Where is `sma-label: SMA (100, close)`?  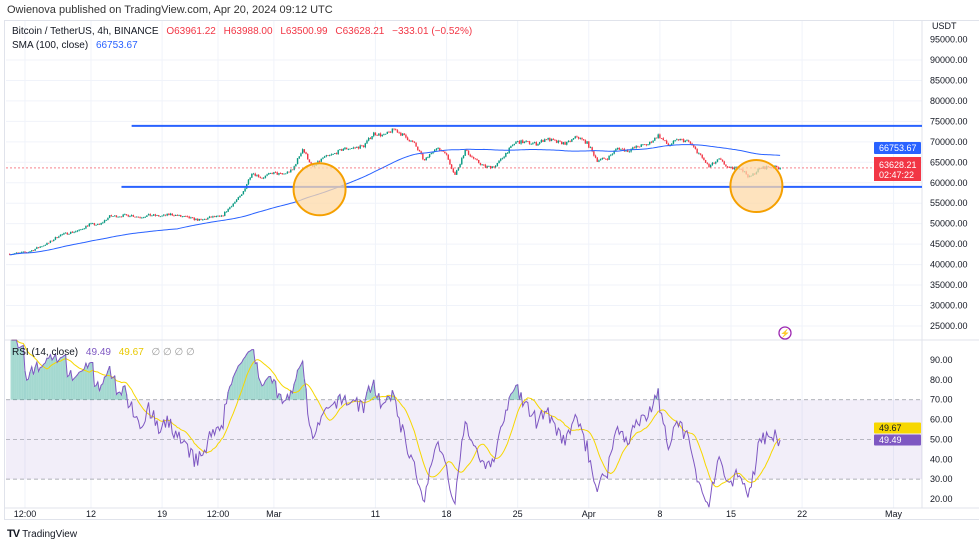 sma-label: SMA (100, close) is located at coordinates (50, 45).